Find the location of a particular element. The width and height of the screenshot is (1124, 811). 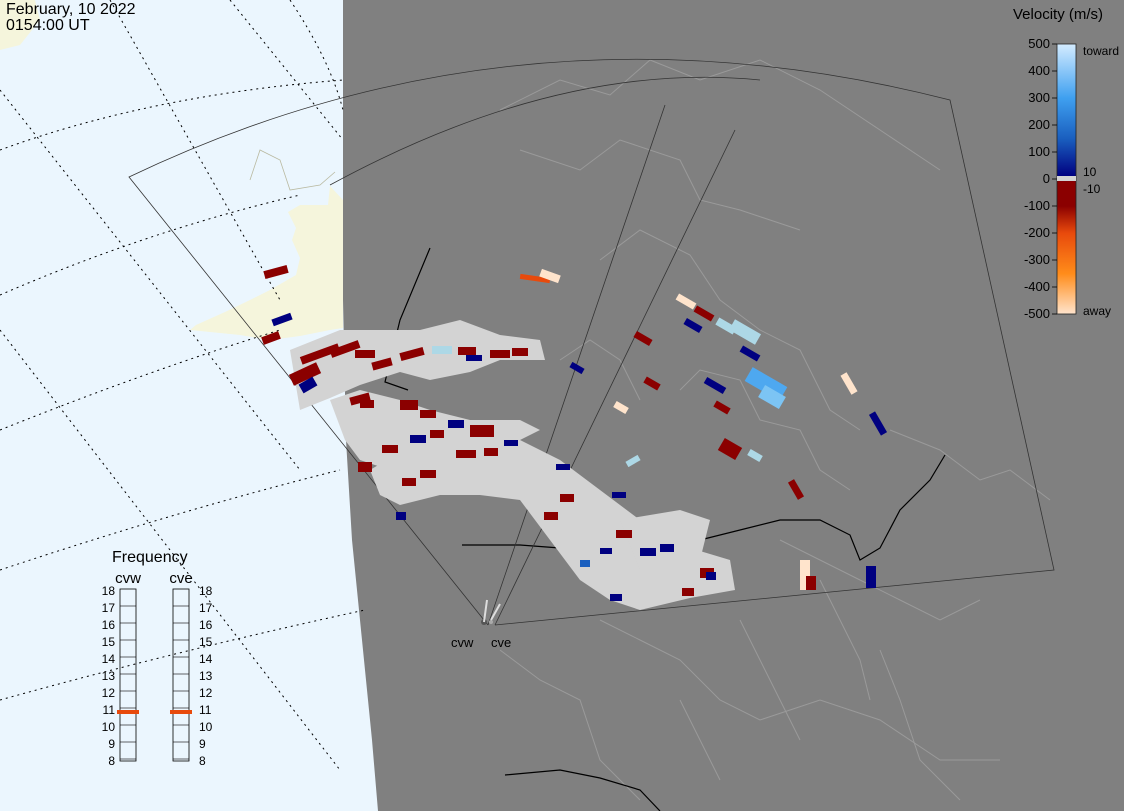

velocity-tick-label: -500 is located at coordinates (1037, 313).